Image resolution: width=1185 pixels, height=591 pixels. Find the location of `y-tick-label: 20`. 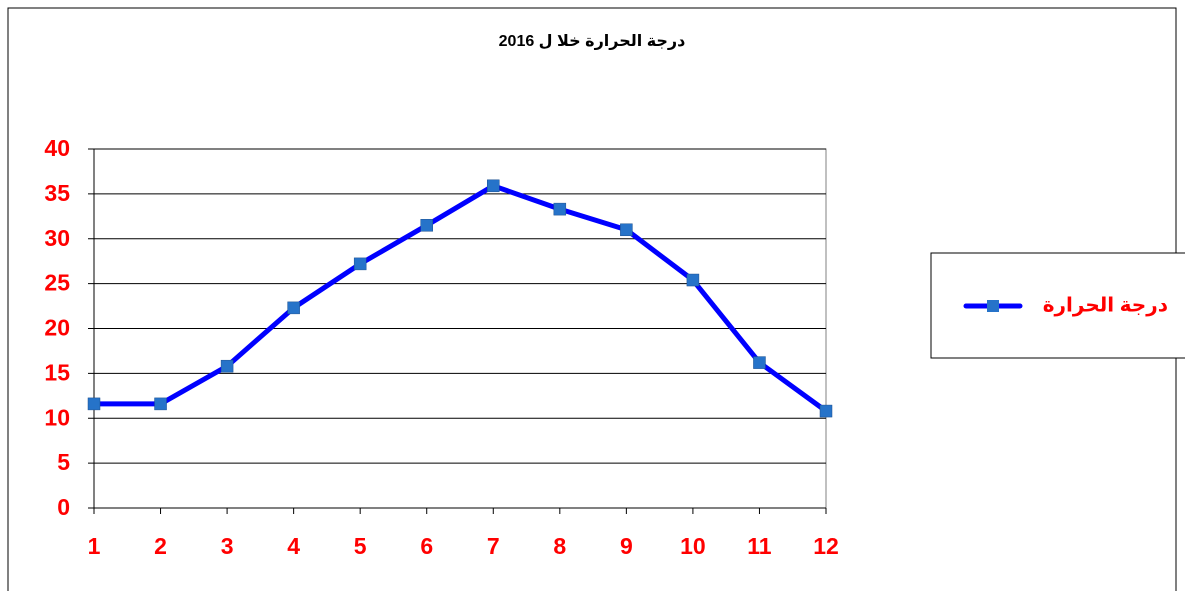

y-tick-label: 20 is located at coordinates (57, 328).